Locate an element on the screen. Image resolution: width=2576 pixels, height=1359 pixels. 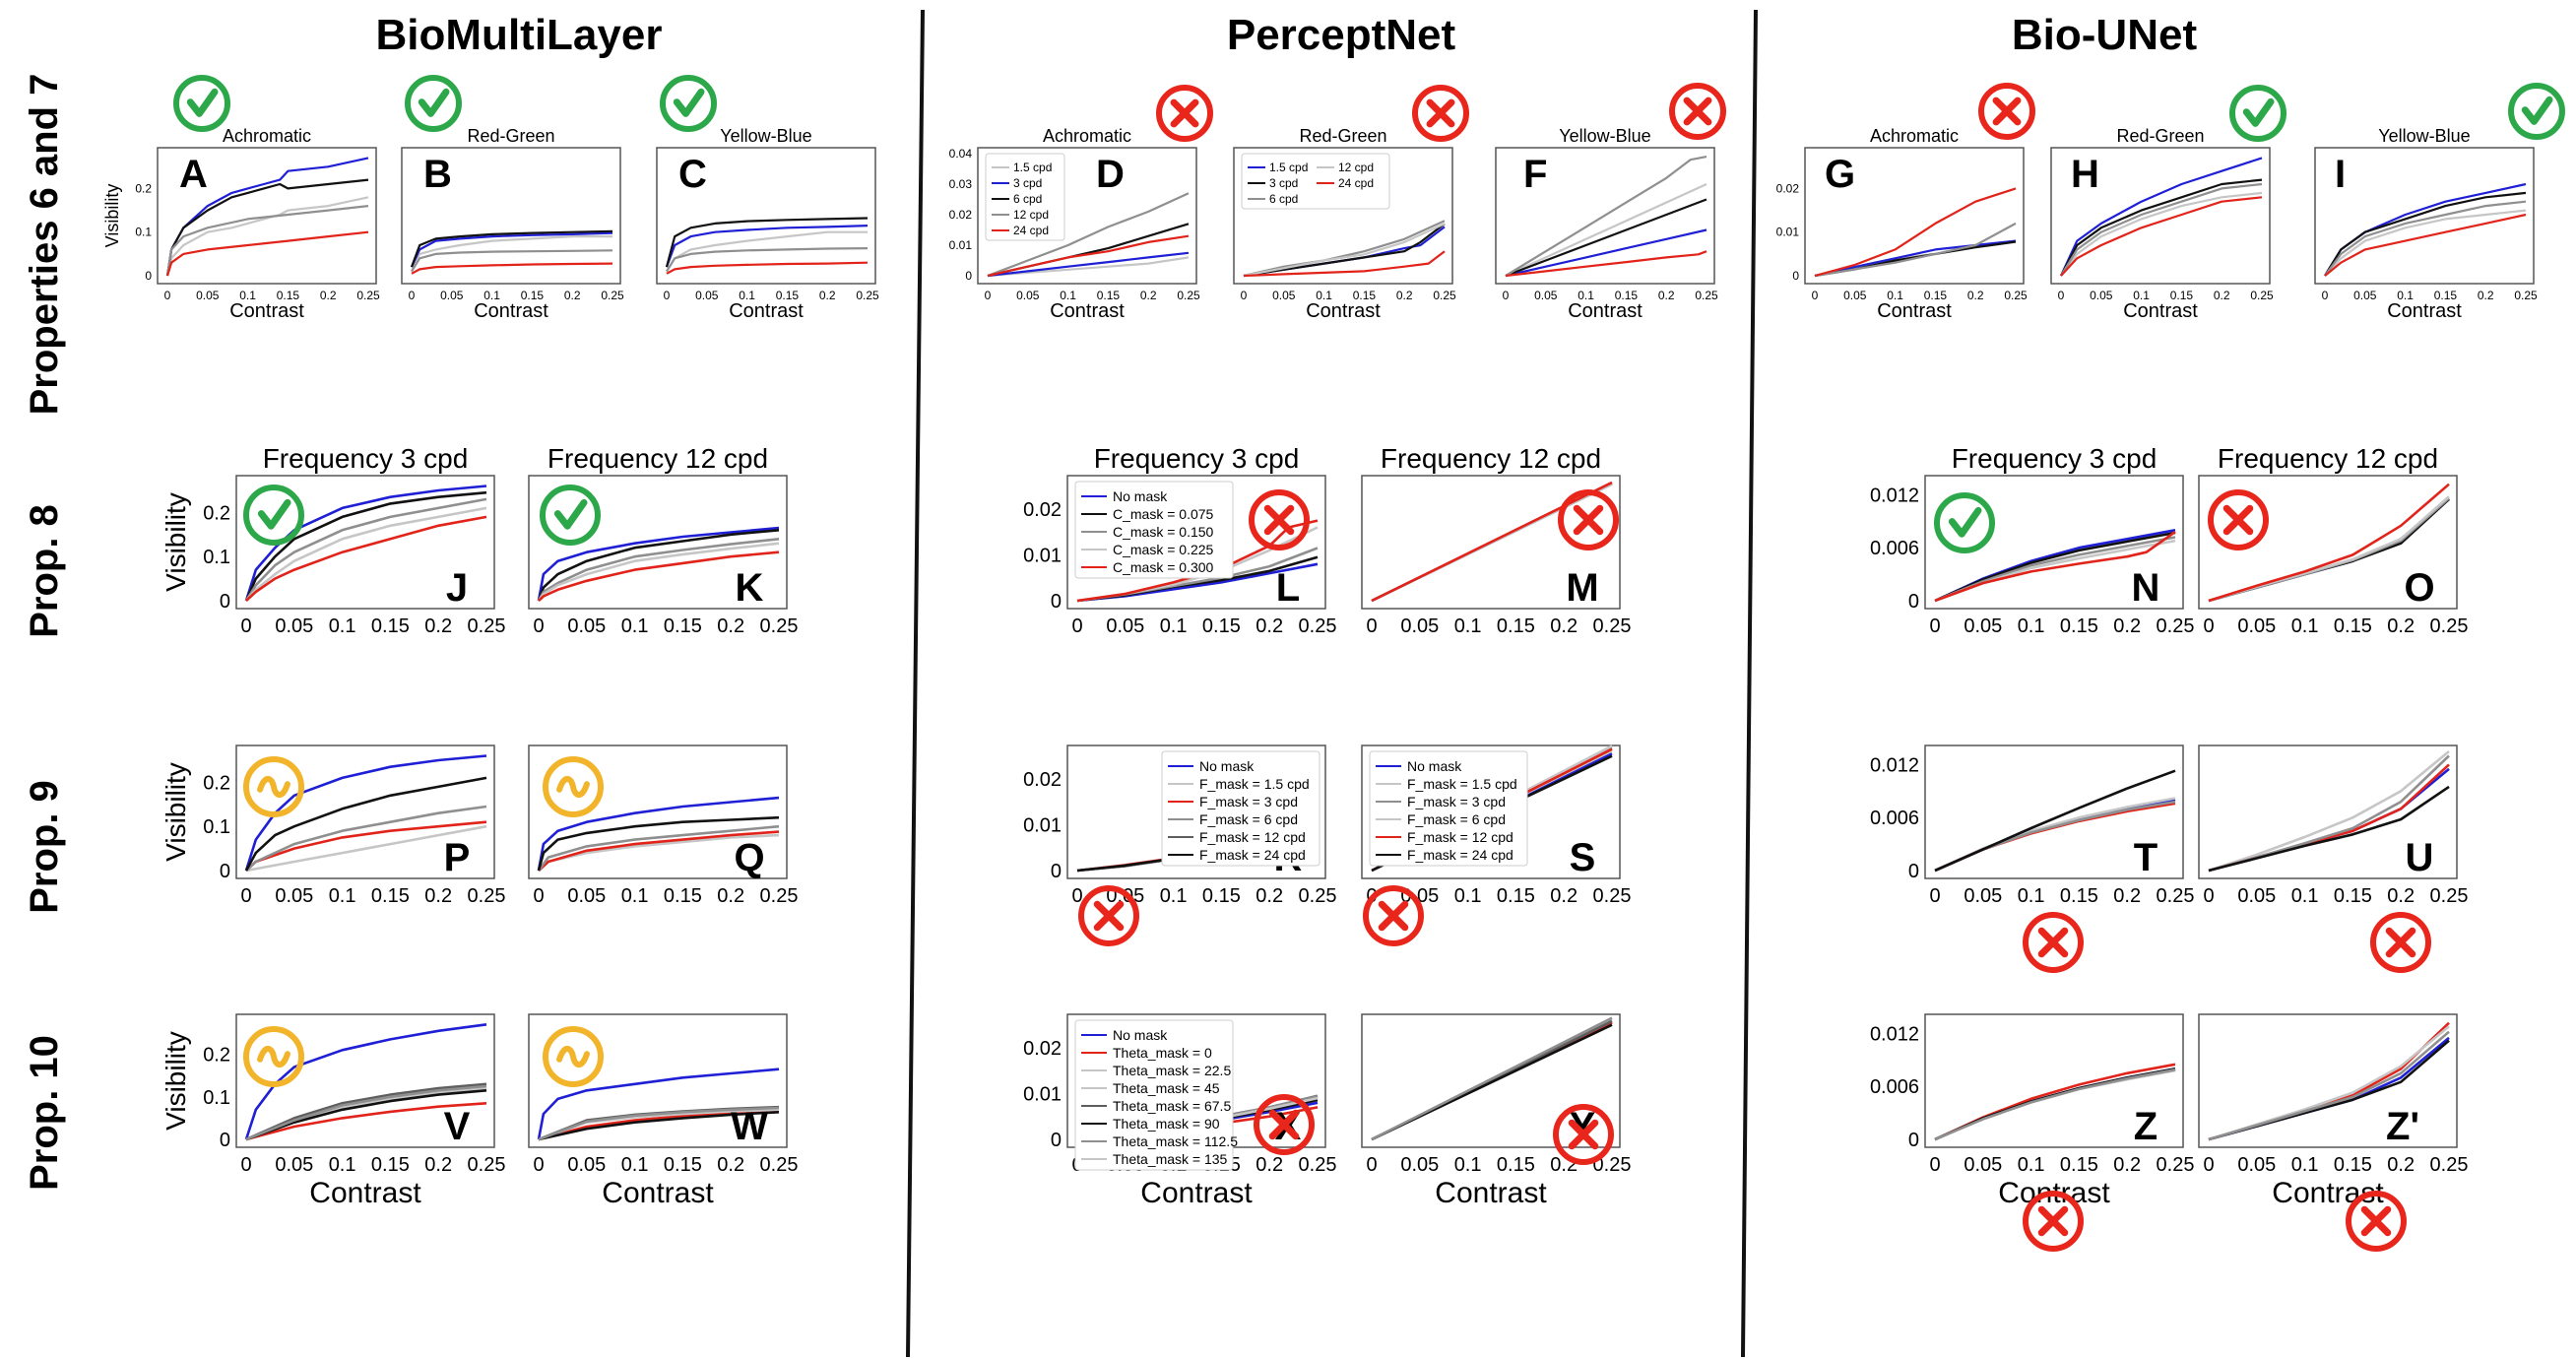
panel-k: 0 0.05 0.1 0.15 0.2 0.25 Frequency 12 cpd K is located at coordinates (663, 540).